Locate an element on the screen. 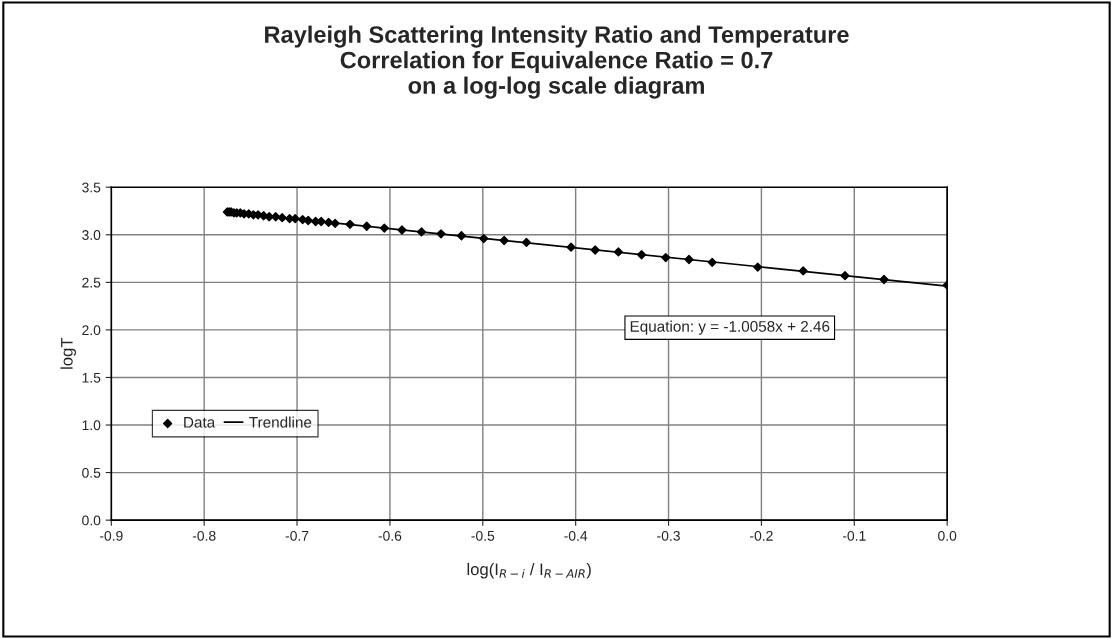 The width and height of the screenshot is (1113, 639). x-tick-label: -0.9 is located at coordinates (111, 535).